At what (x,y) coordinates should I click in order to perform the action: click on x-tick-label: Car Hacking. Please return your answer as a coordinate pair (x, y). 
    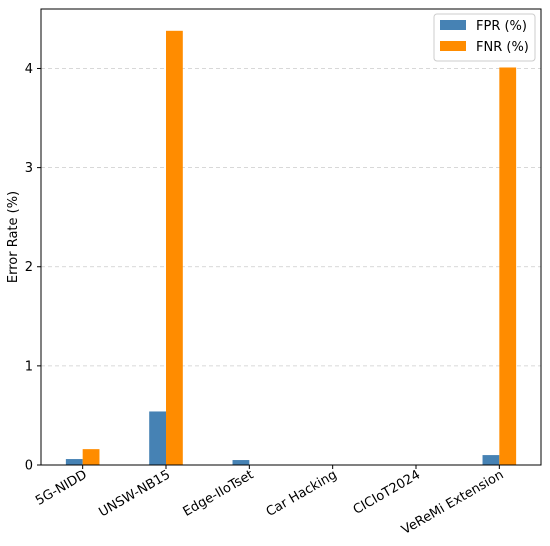
    Looking at the image, I should click on (302, 493).